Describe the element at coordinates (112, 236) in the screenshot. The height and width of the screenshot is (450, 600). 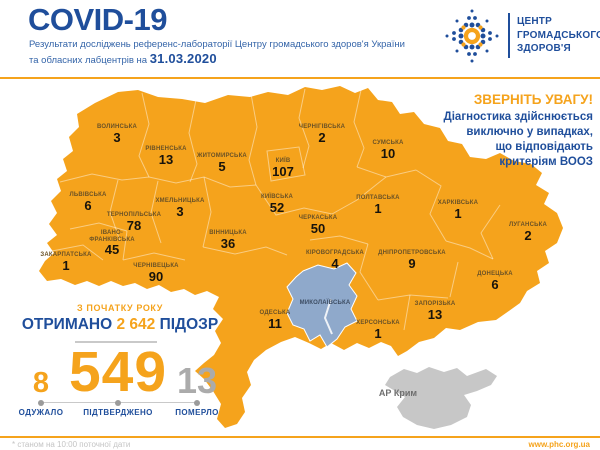
I see `region-name: ІВАНО- ФРАНКІВСЬКА` at that location.